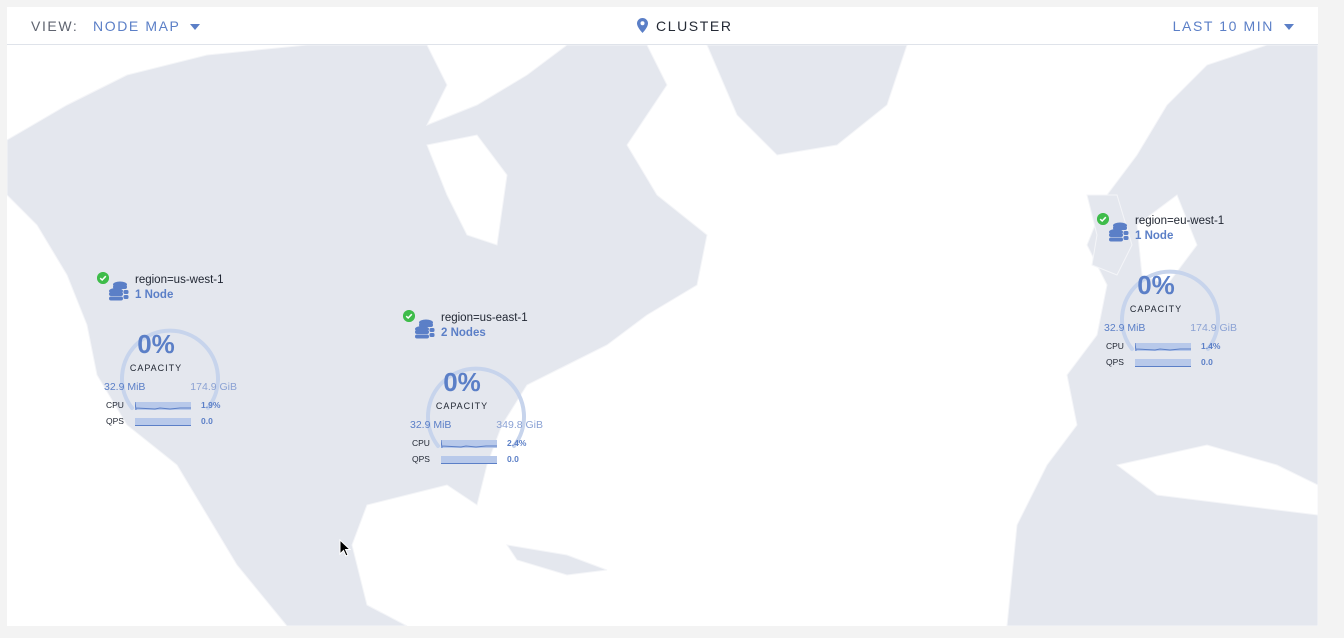  Describe the element at coordinates (807, 100) in the screenshot. I see `greenland-land` at that location.